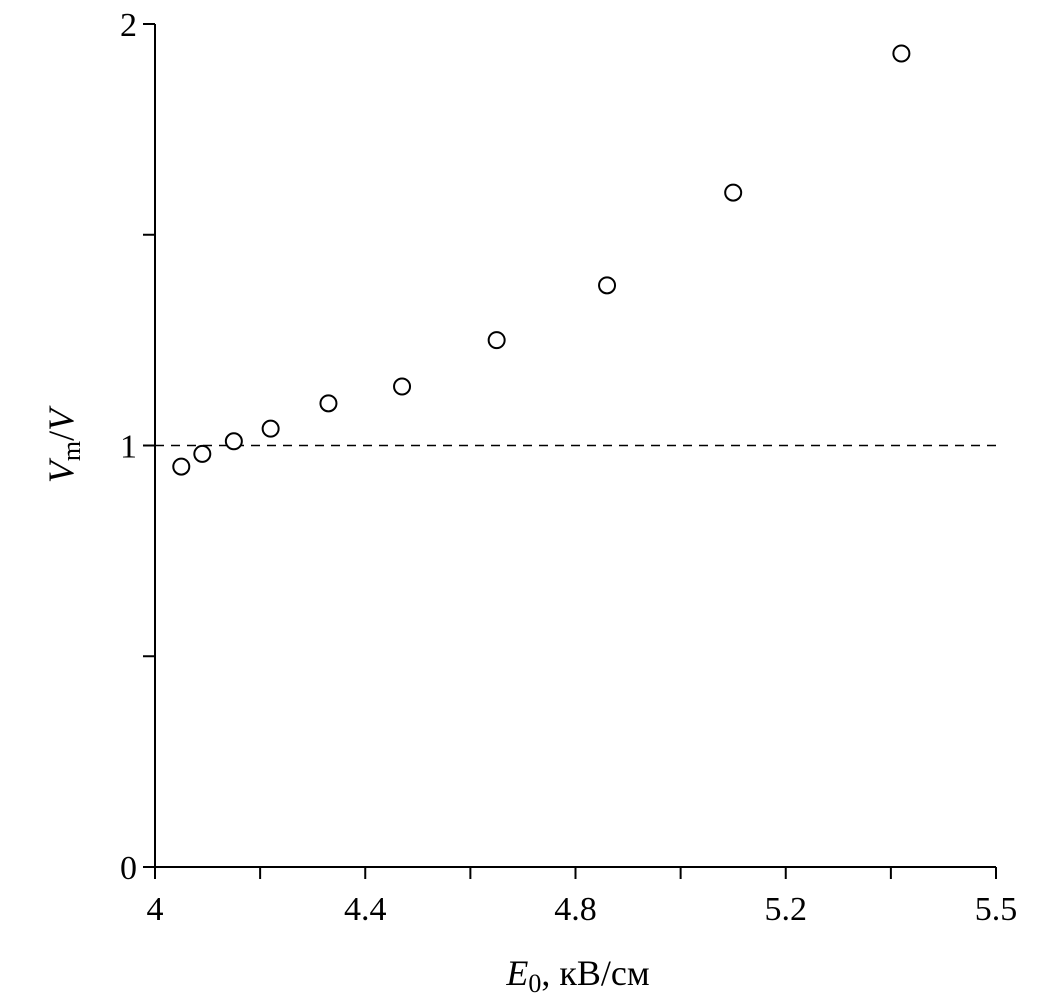  What do you see at coordinates (128, 868) in the screenshot?
I see `y-tick-label: 0` at bounding box center [128, 868].